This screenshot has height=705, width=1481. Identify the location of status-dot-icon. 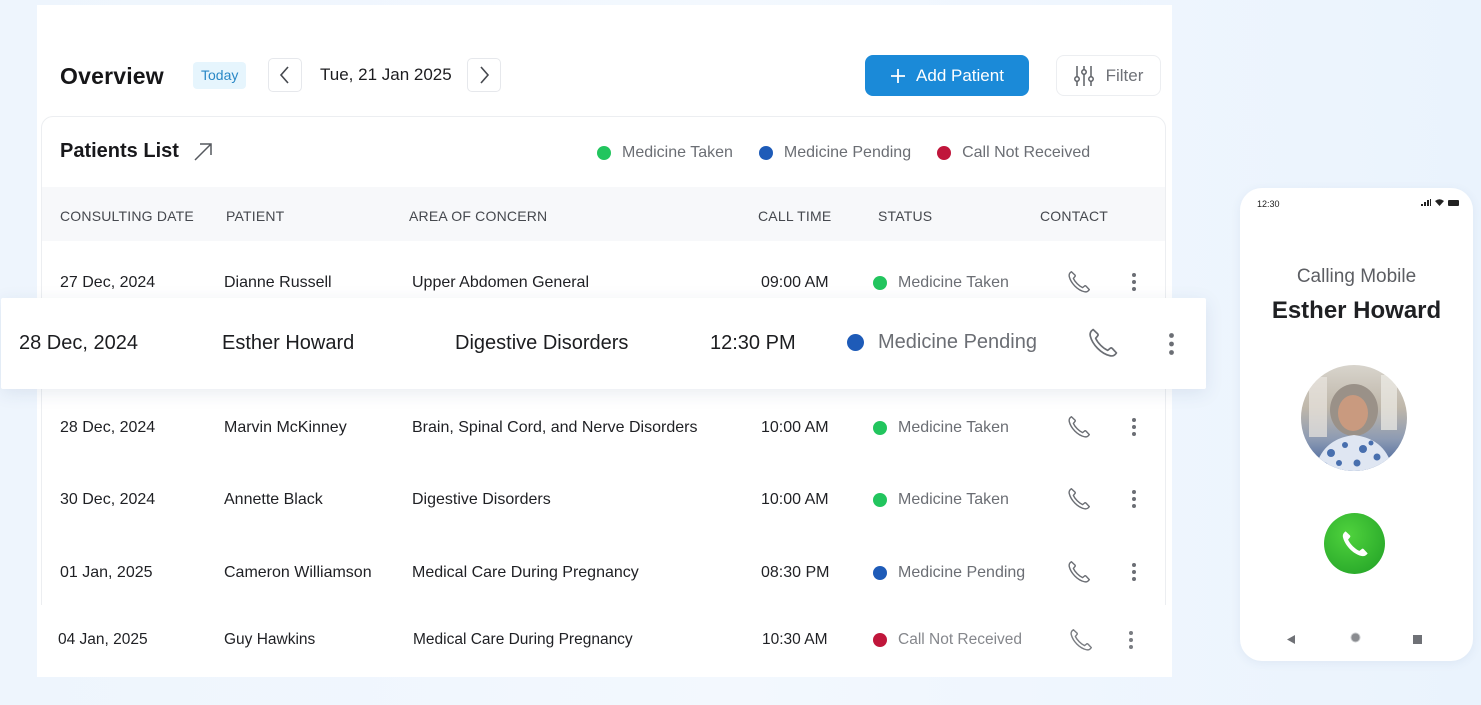
(880, 428).